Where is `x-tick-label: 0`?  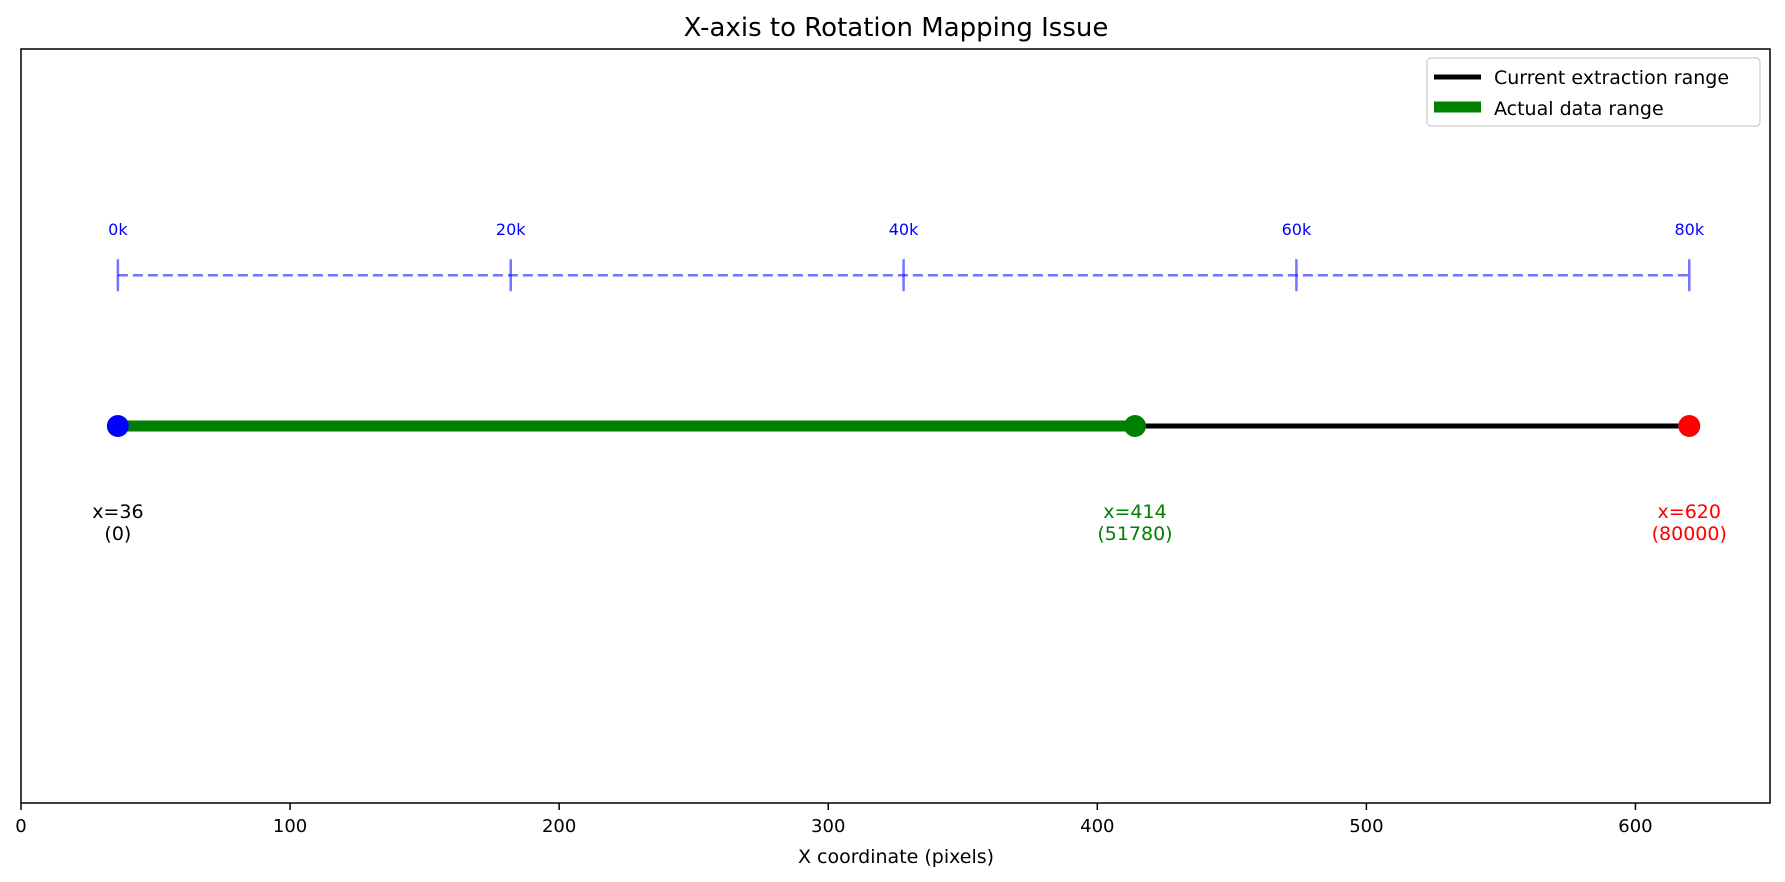 x-tick-label: 0 is located at coordinates (20, 826).